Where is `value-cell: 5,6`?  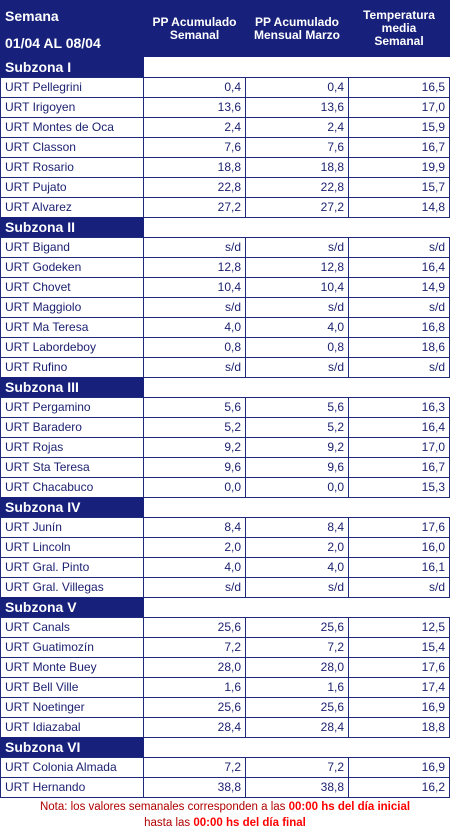 value-cell: 5,6 is located at coordinates (194, 407).